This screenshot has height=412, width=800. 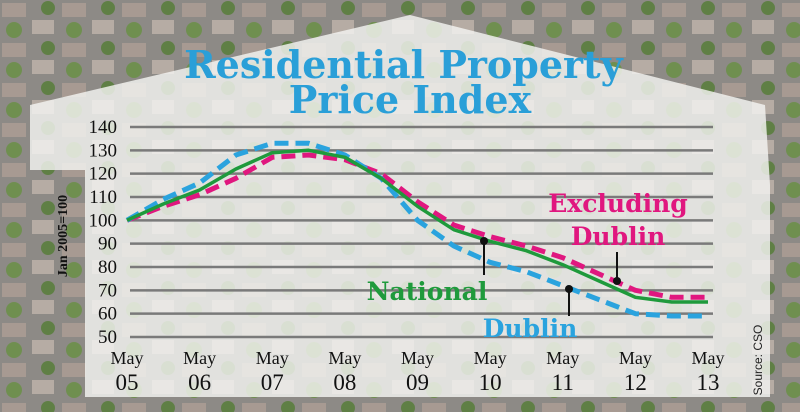 What do you see at coordinates (103, 174) in the screenshot?
I see `y-tick-label: 120` at bounding box center [103, 174].